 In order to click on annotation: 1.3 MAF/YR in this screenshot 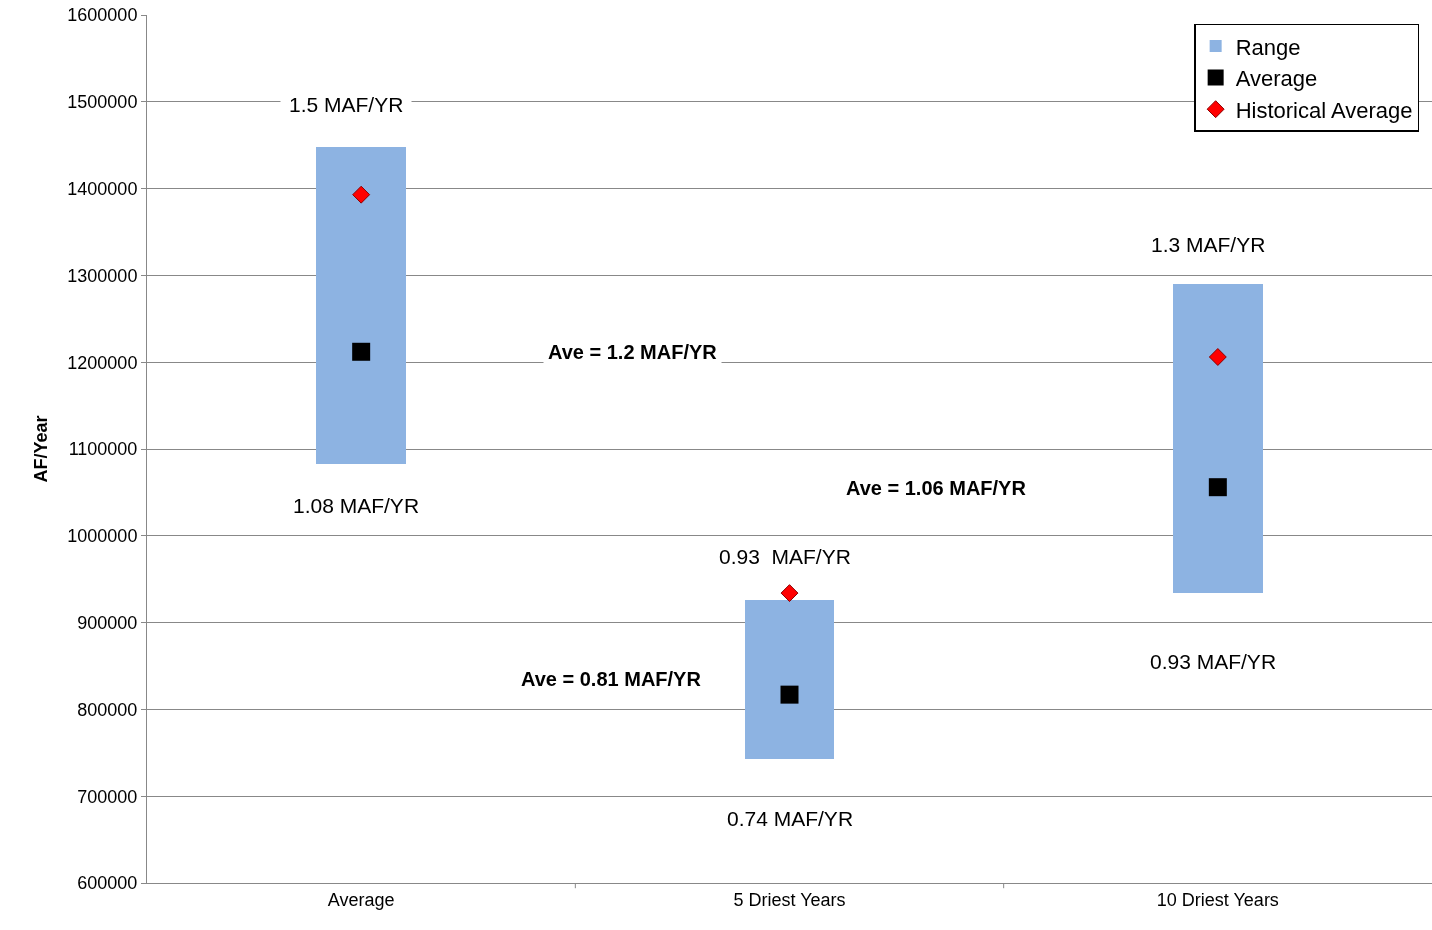, I will do `click(1208, 244)`.